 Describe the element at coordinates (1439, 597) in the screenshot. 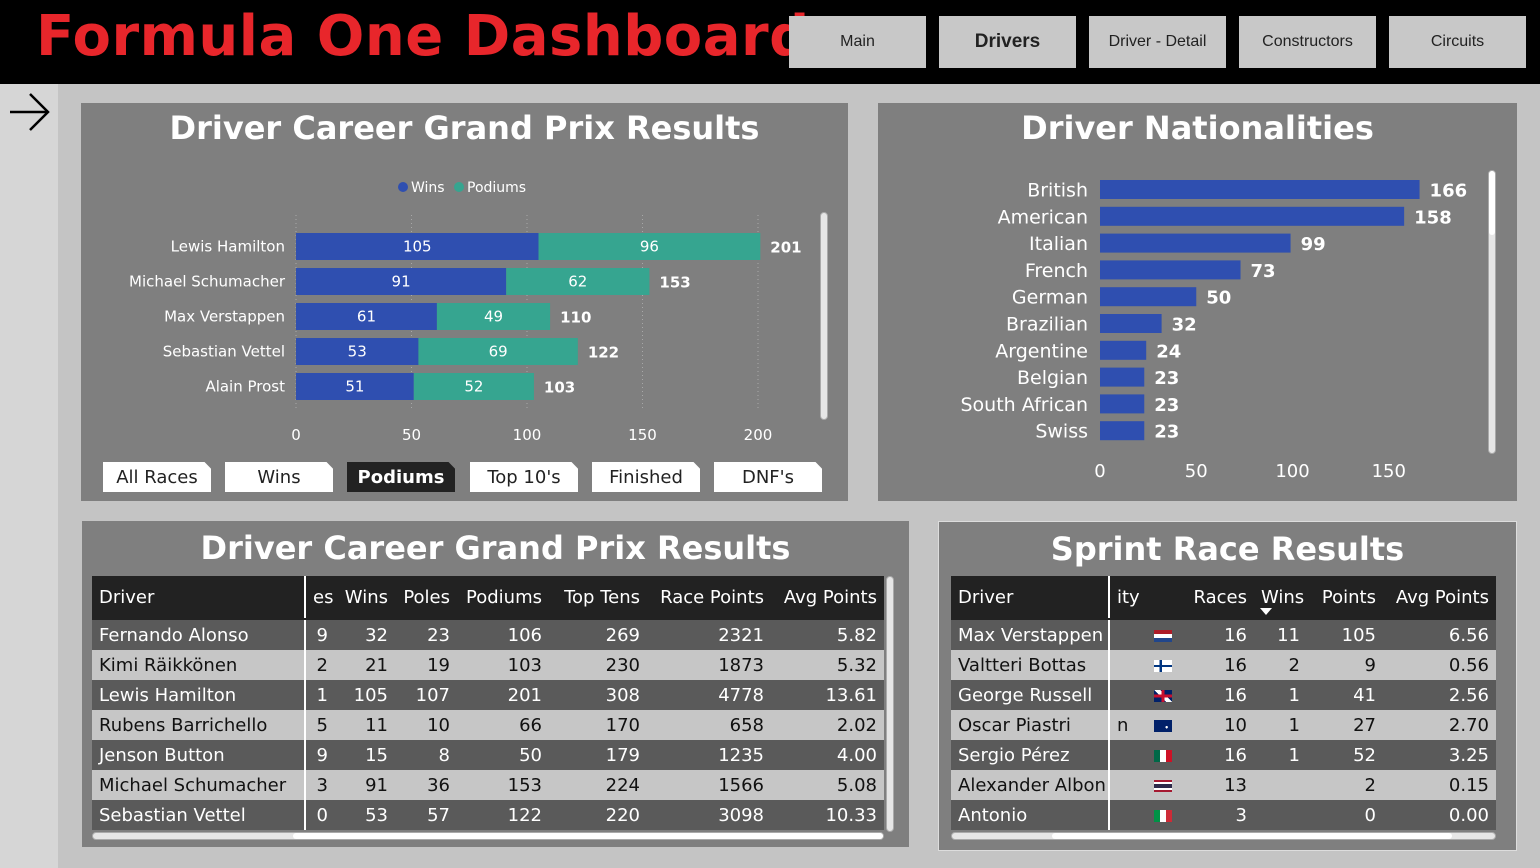

I see `sprint-col-header-avg-points: Avg Points` at that location.